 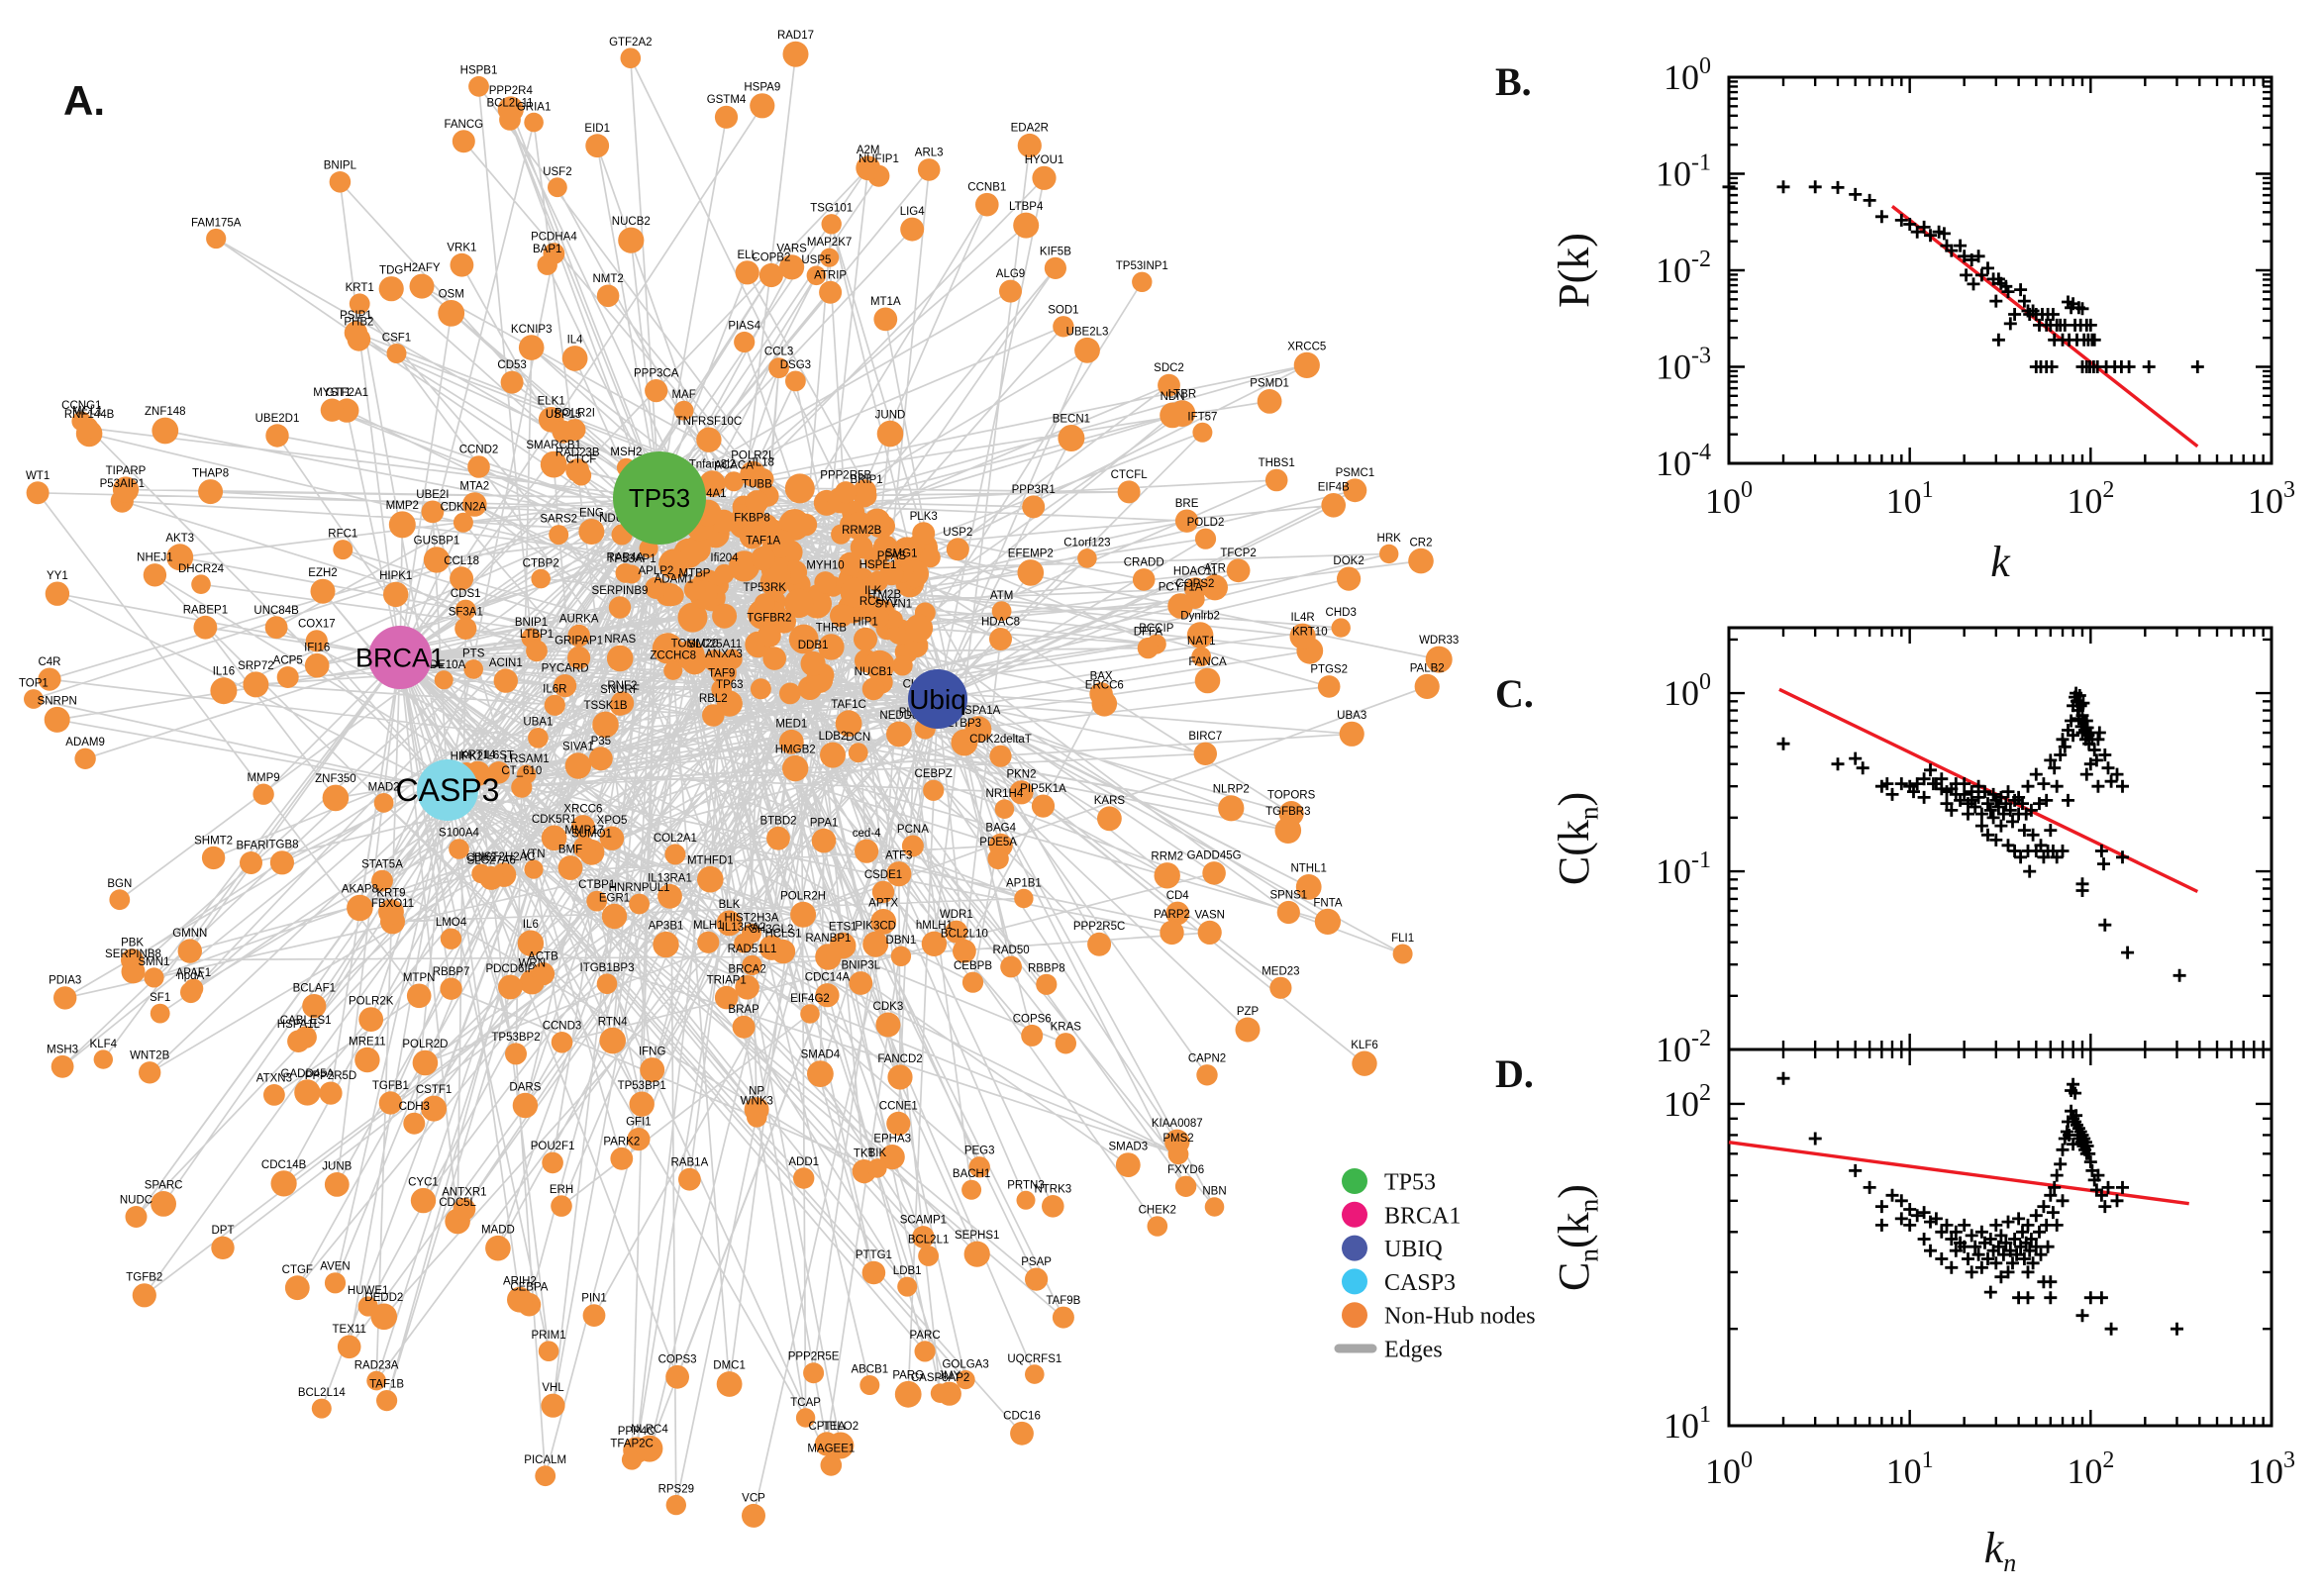 I want to click on gene-node-label: FNTA, so click(x=1328, y=903).